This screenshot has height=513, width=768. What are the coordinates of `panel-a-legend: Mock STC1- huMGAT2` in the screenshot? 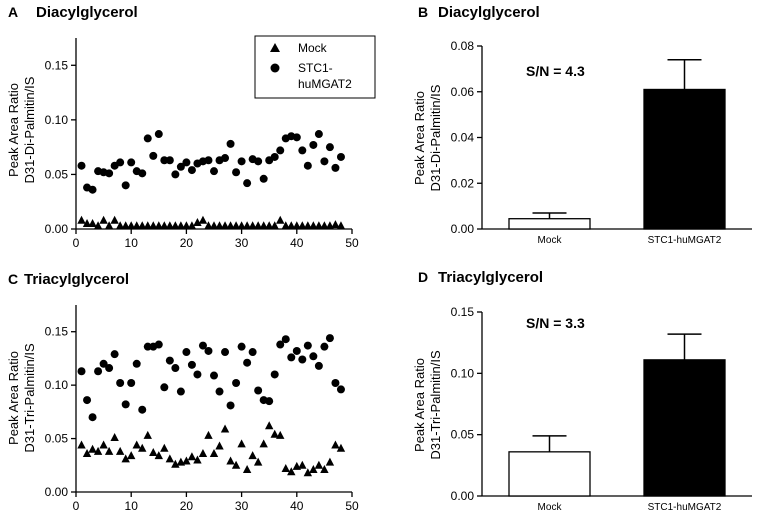 It's located at (315, 67).